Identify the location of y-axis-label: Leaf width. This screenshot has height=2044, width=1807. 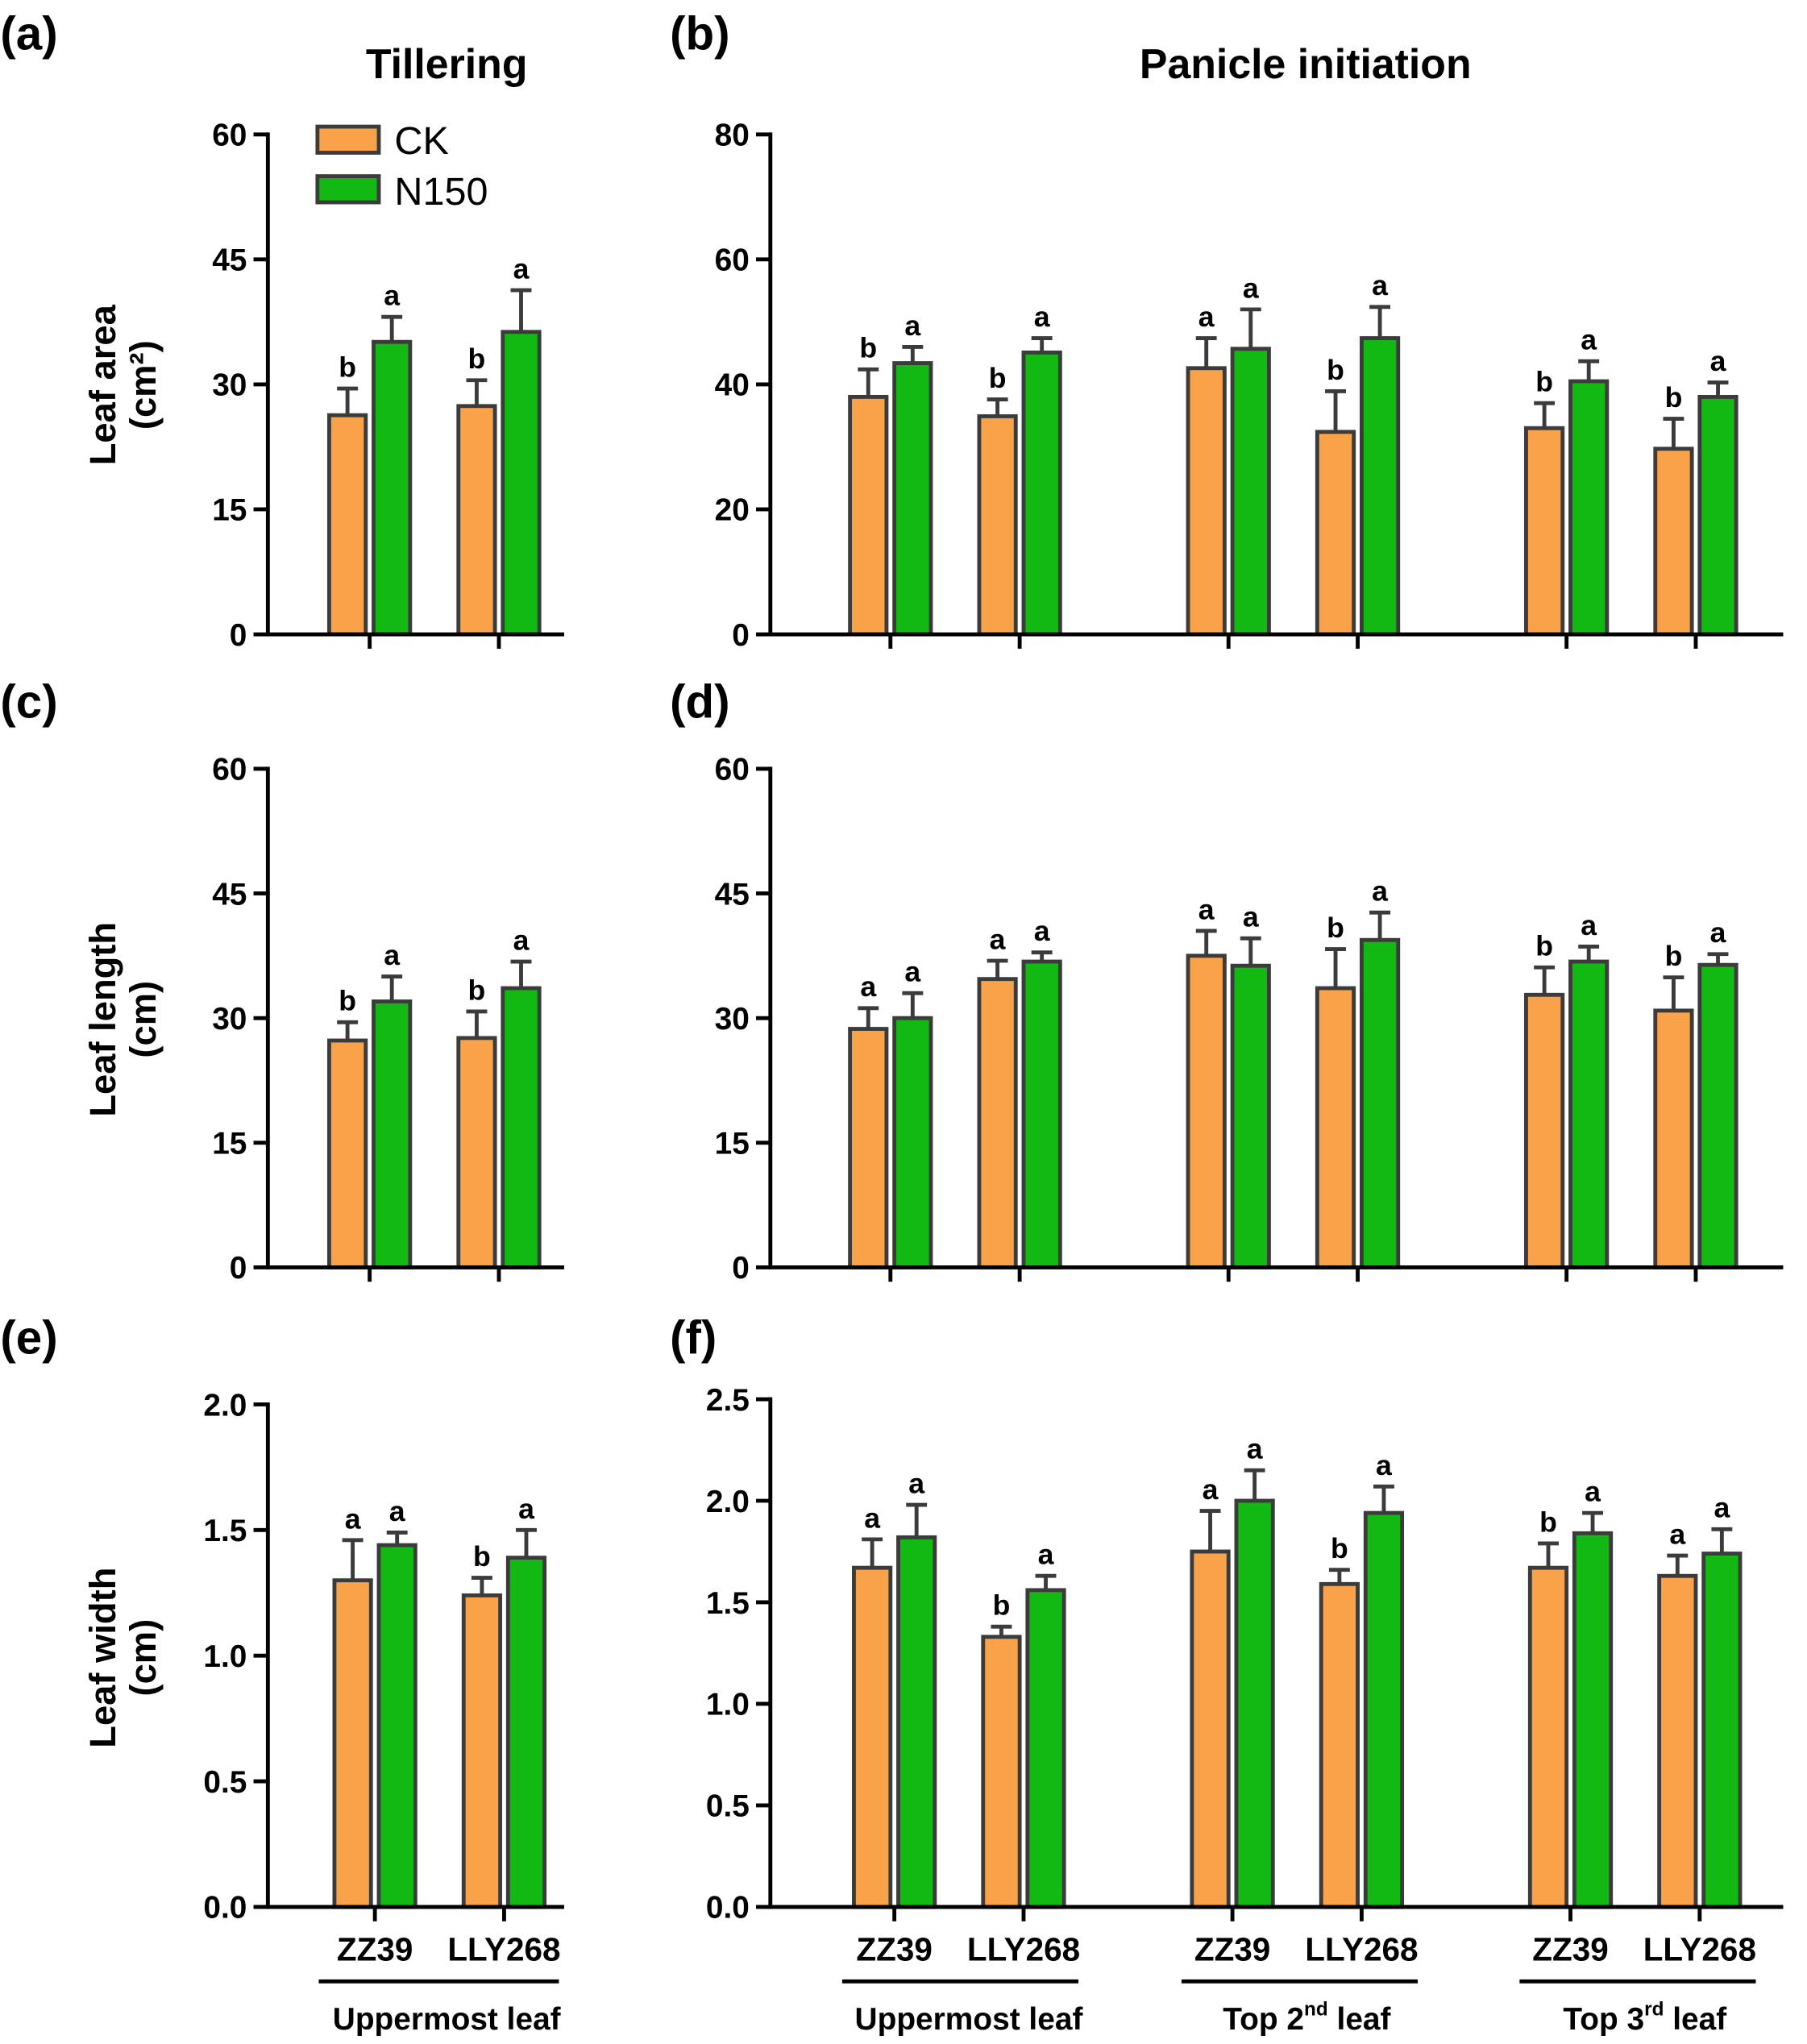
(102, 1658).